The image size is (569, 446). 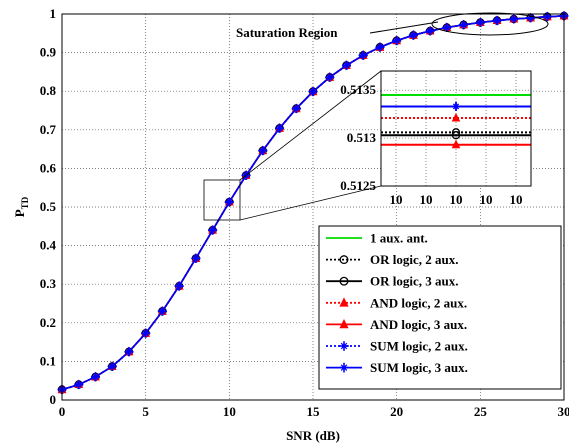 I want to click on y-tick-label: 1, so click(x=53, y=13).